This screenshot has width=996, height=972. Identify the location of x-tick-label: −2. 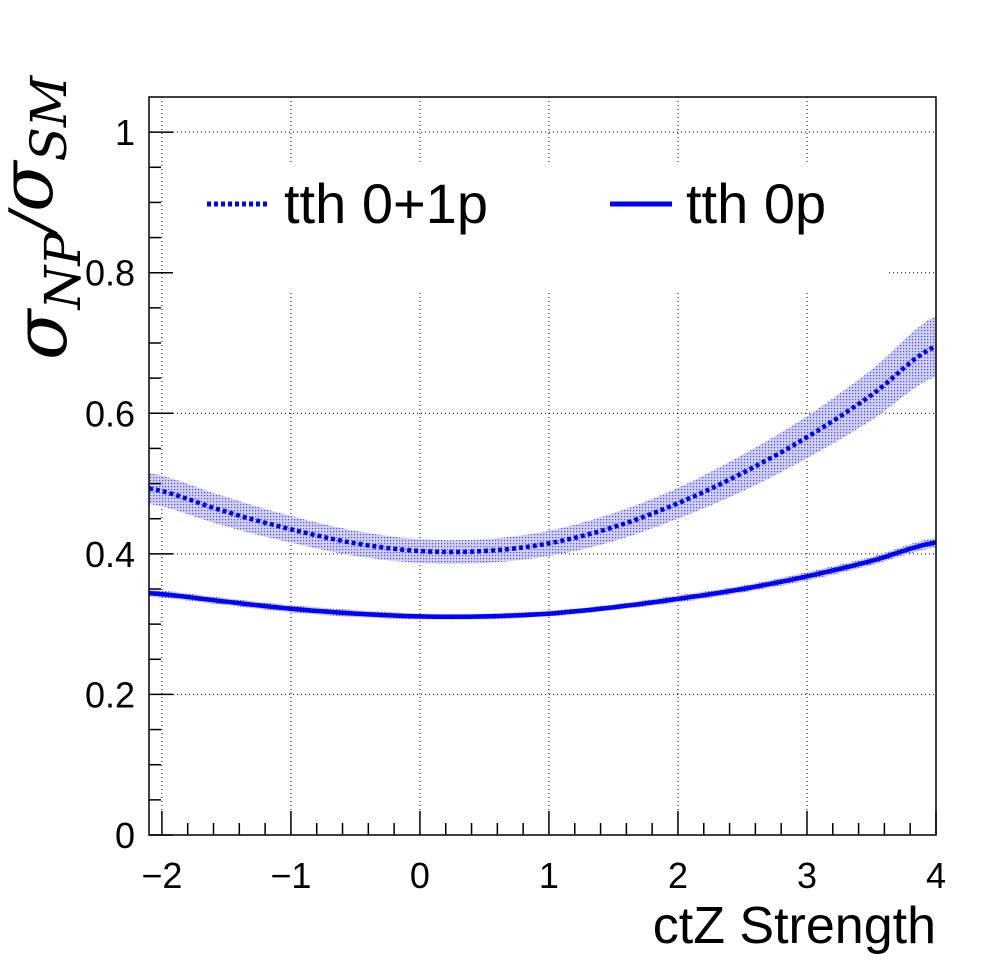
(161, 875).